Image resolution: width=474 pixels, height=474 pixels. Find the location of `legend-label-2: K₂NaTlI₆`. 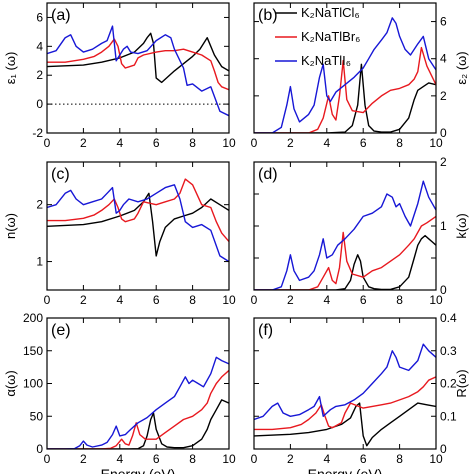

legend-label-2: K₂NaTlI₆ is located at coordinates (326, 60).